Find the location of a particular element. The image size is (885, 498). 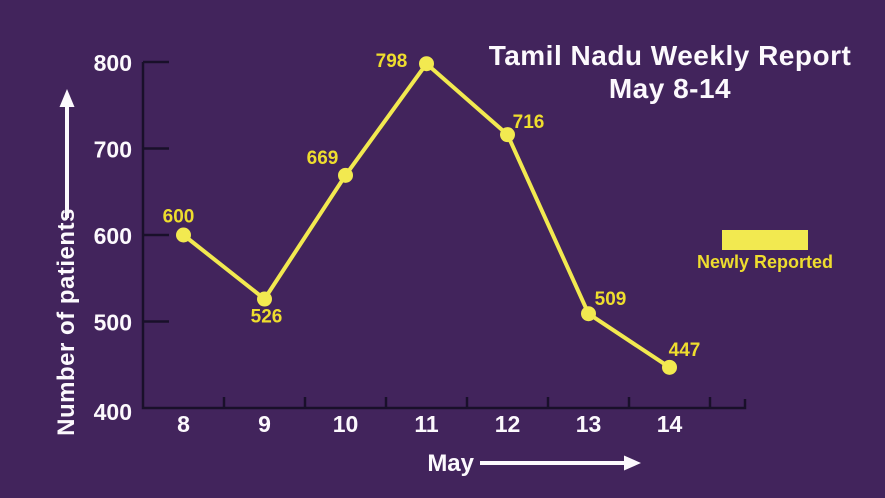

legend: Newly Reported is located at coordinates (765, 251).